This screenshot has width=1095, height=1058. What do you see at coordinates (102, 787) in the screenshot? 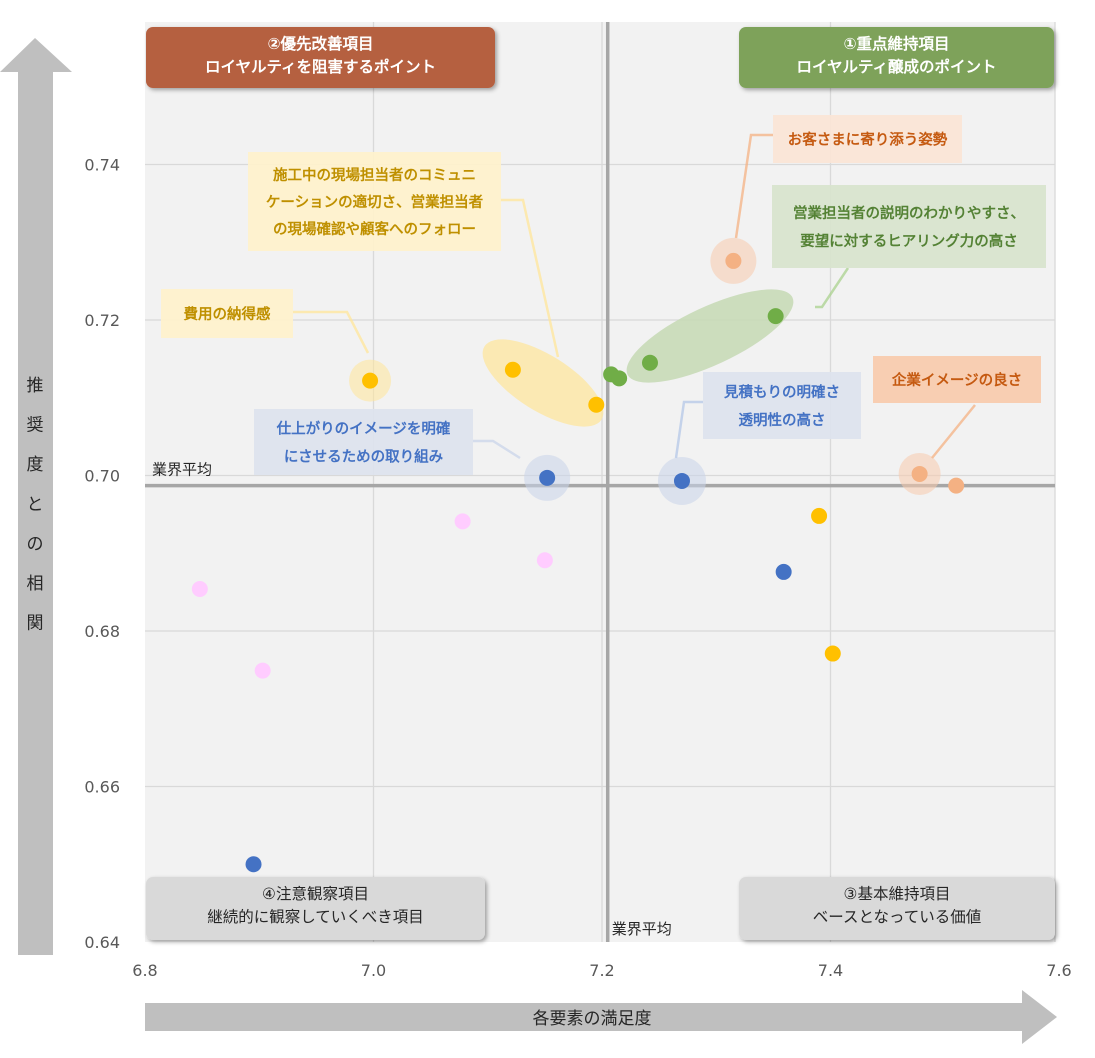
I see `y-tick-label: 0.66` at bounding box center [102, 787].